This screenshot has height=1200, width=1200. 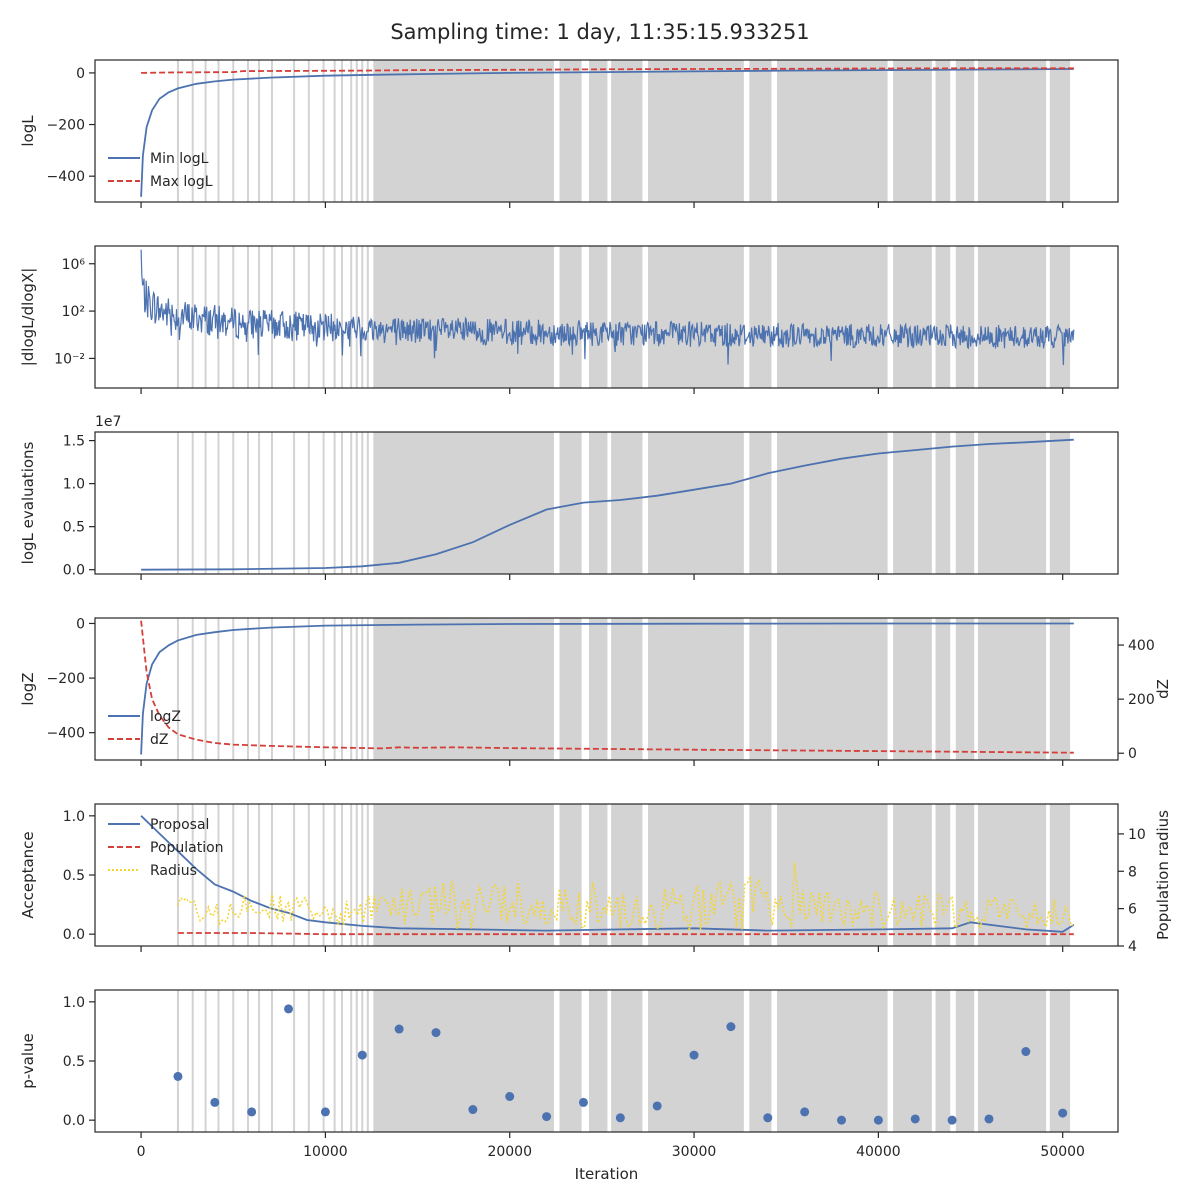 I want to click on y-tick-label: 10⁻², so click(x=69, y=359).